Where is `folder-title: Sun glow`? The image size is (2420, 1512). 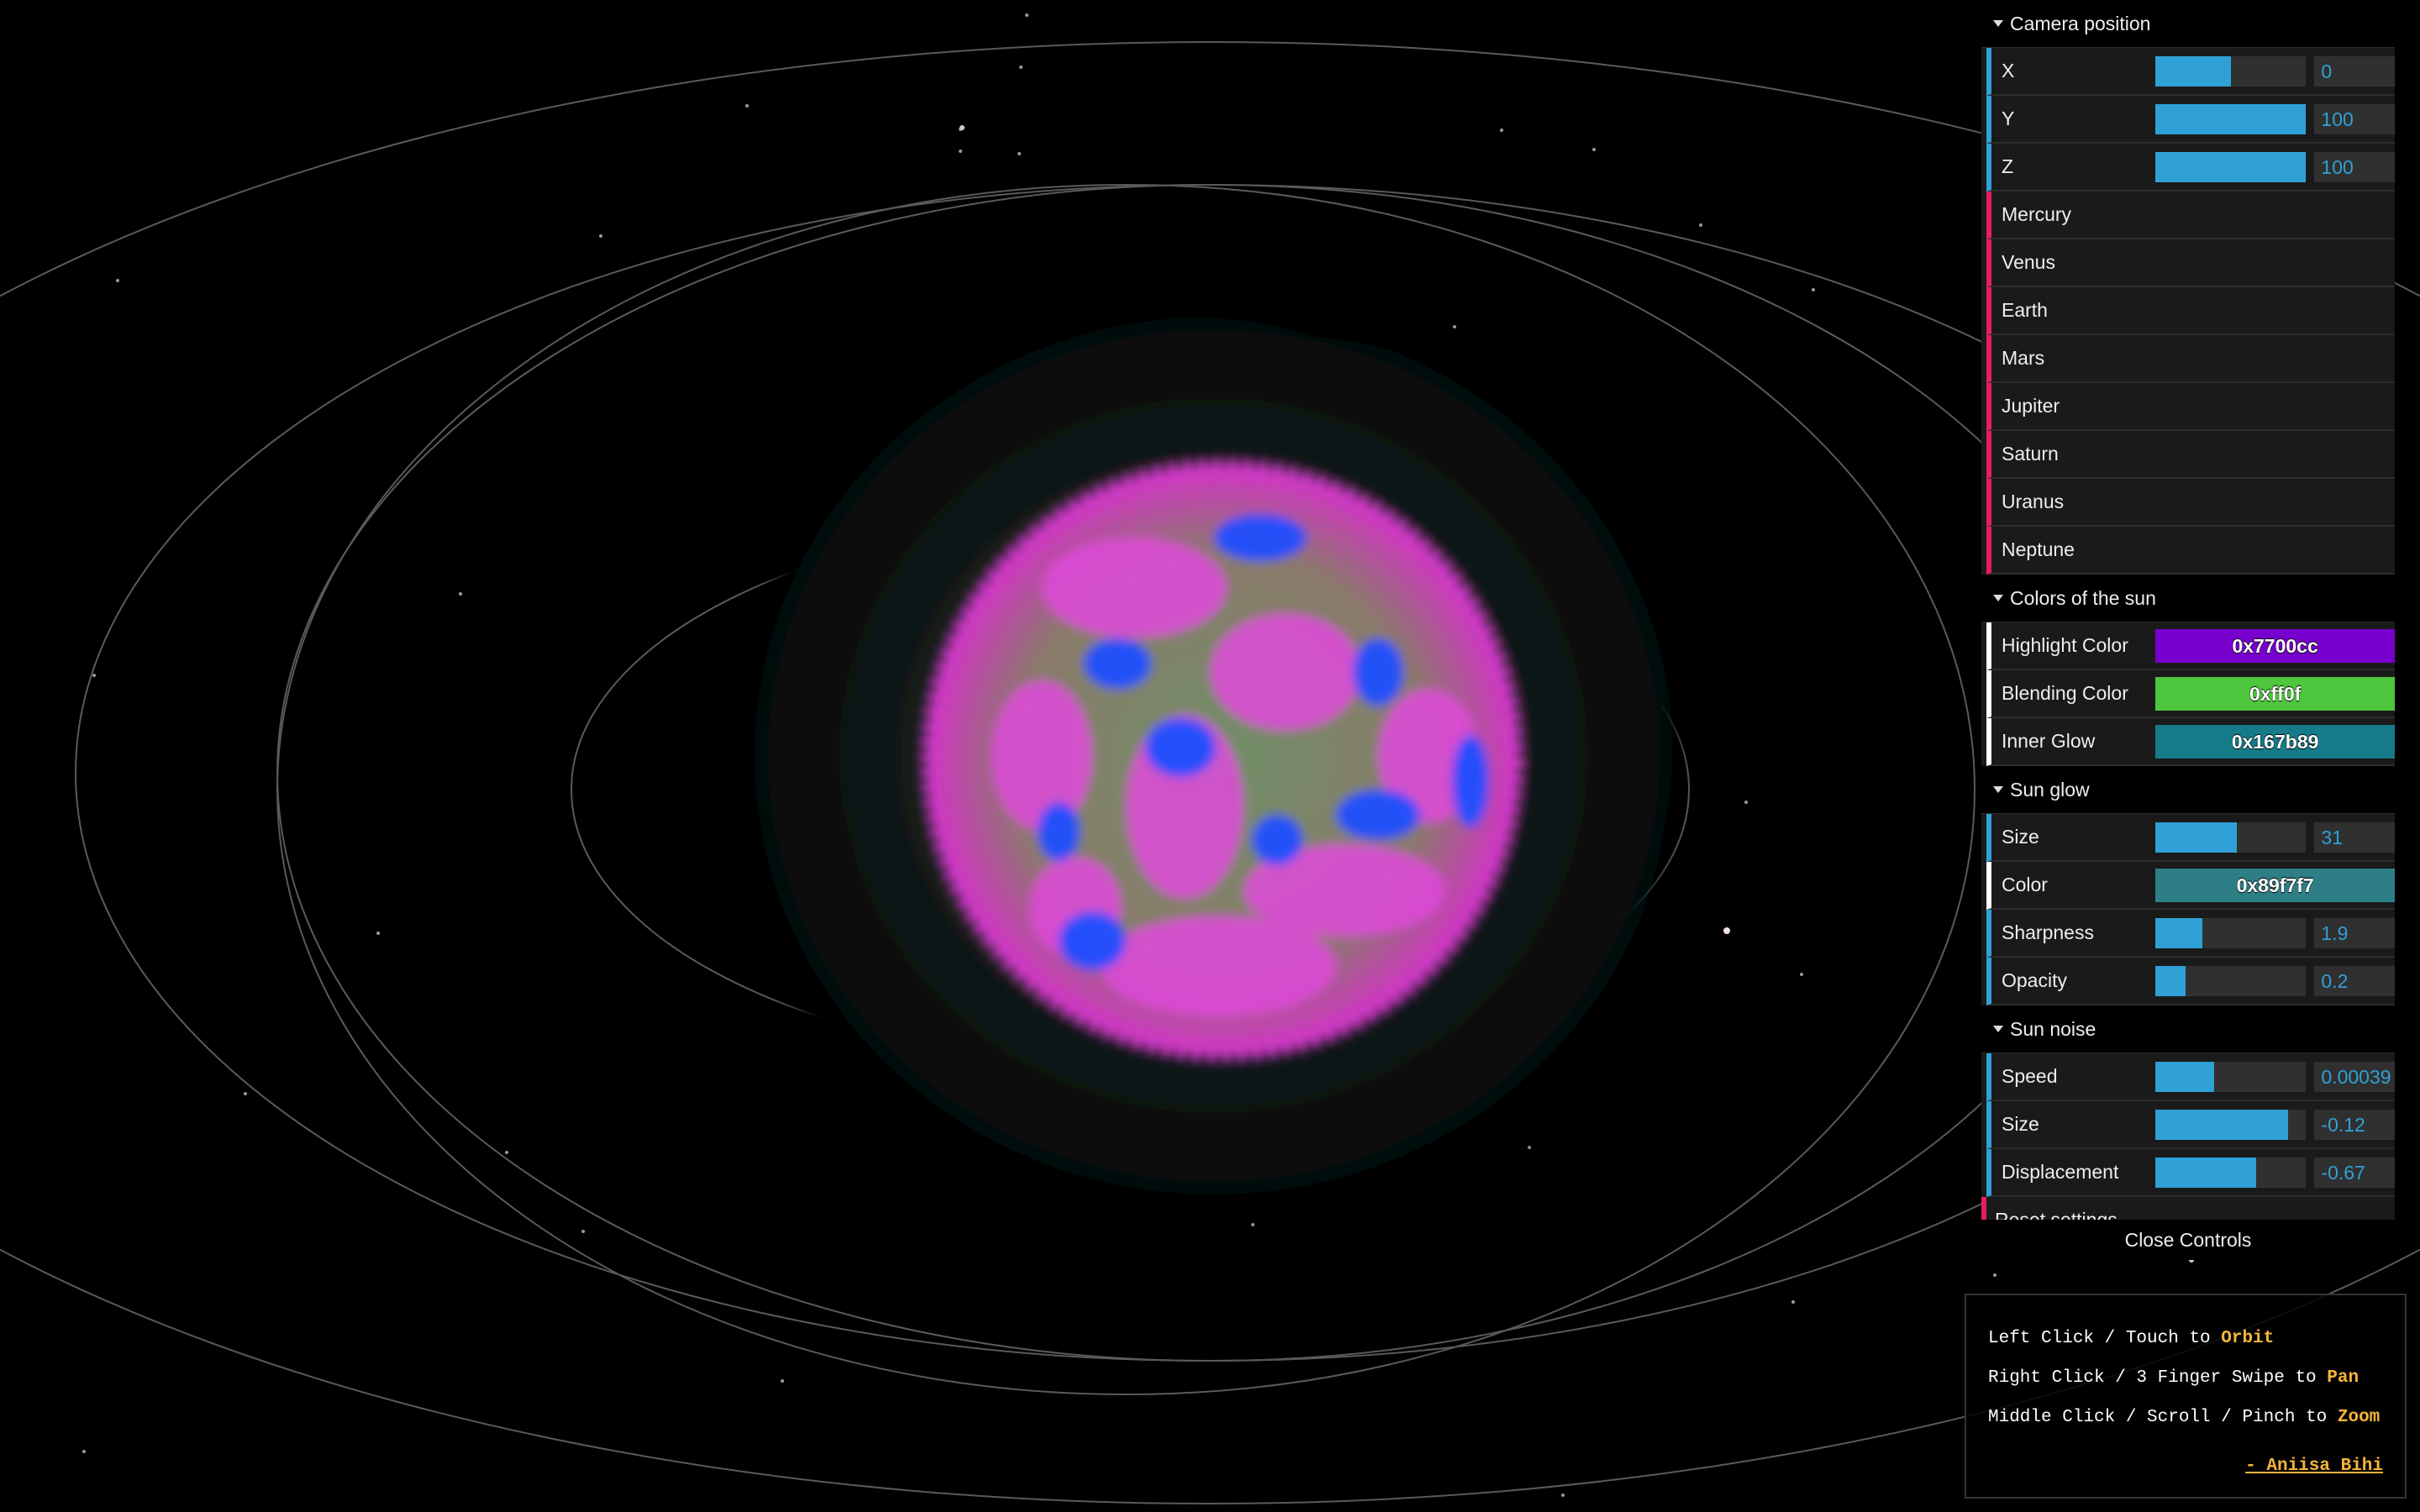 folder-title: Sun glow is located at coordinates (2050, 790).